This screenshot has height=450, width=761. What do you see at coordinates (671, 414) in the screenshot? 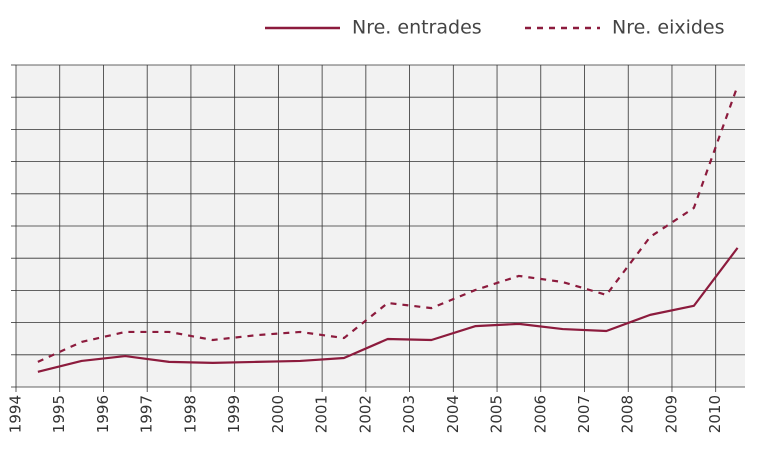
I see `x-tick-label: 2009` at bounding box center [671, 414].